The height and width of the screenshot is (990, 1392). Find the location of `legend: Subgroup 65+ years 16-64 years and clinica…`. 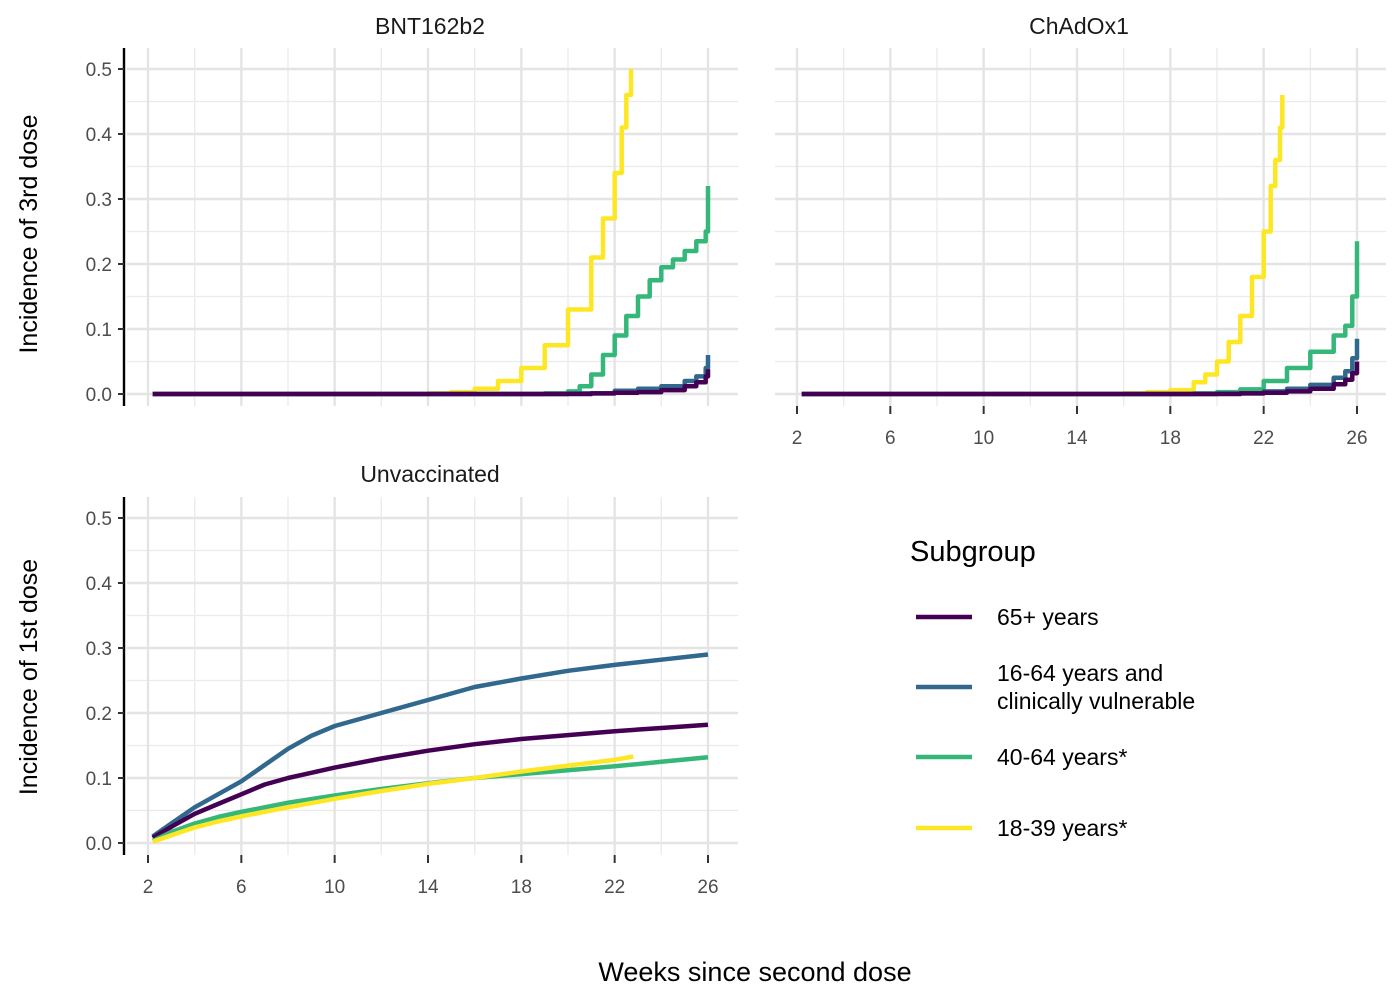

legend: Subgroup 65+ years 16-64 years and clinica… is located at coordinates (1052, 688).